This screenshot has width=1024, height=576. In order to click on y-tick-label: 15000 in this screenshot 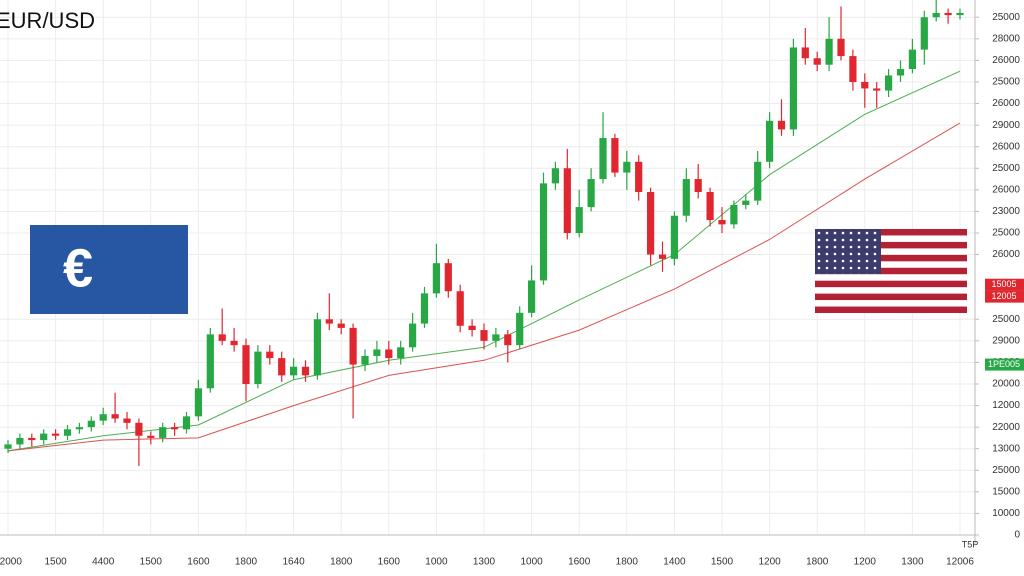, I will do `click(1006, 491)`.